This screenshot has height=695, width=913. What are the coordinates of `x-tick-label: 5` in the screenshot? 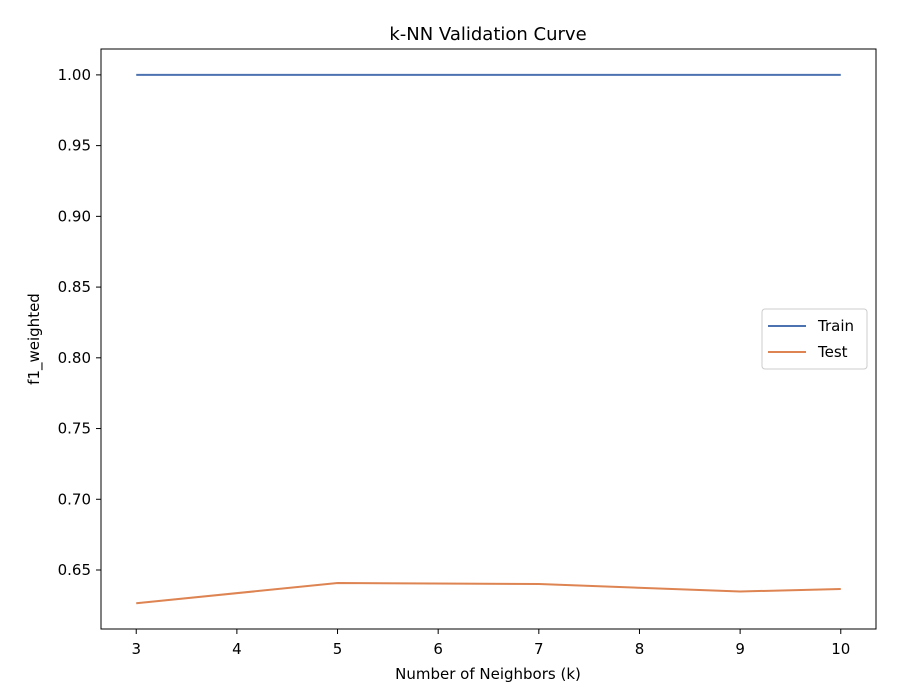 It's located at (338, 649).